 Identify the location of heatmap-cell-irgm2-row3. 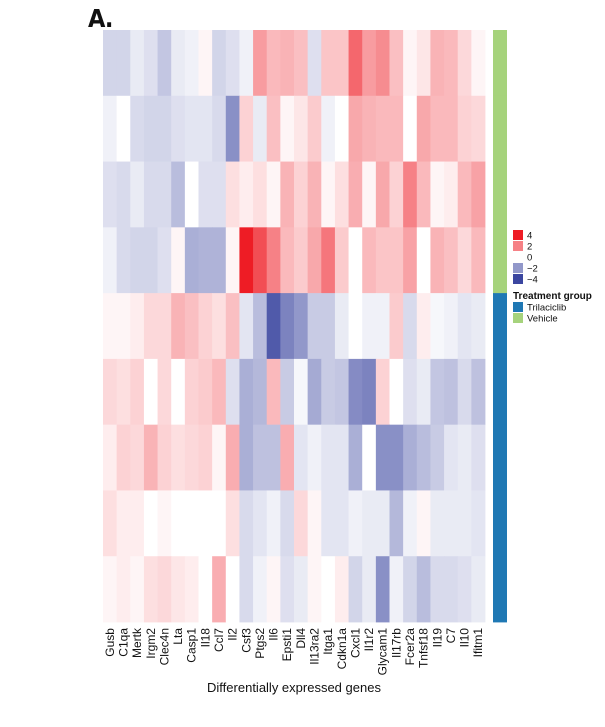
(150, 194).